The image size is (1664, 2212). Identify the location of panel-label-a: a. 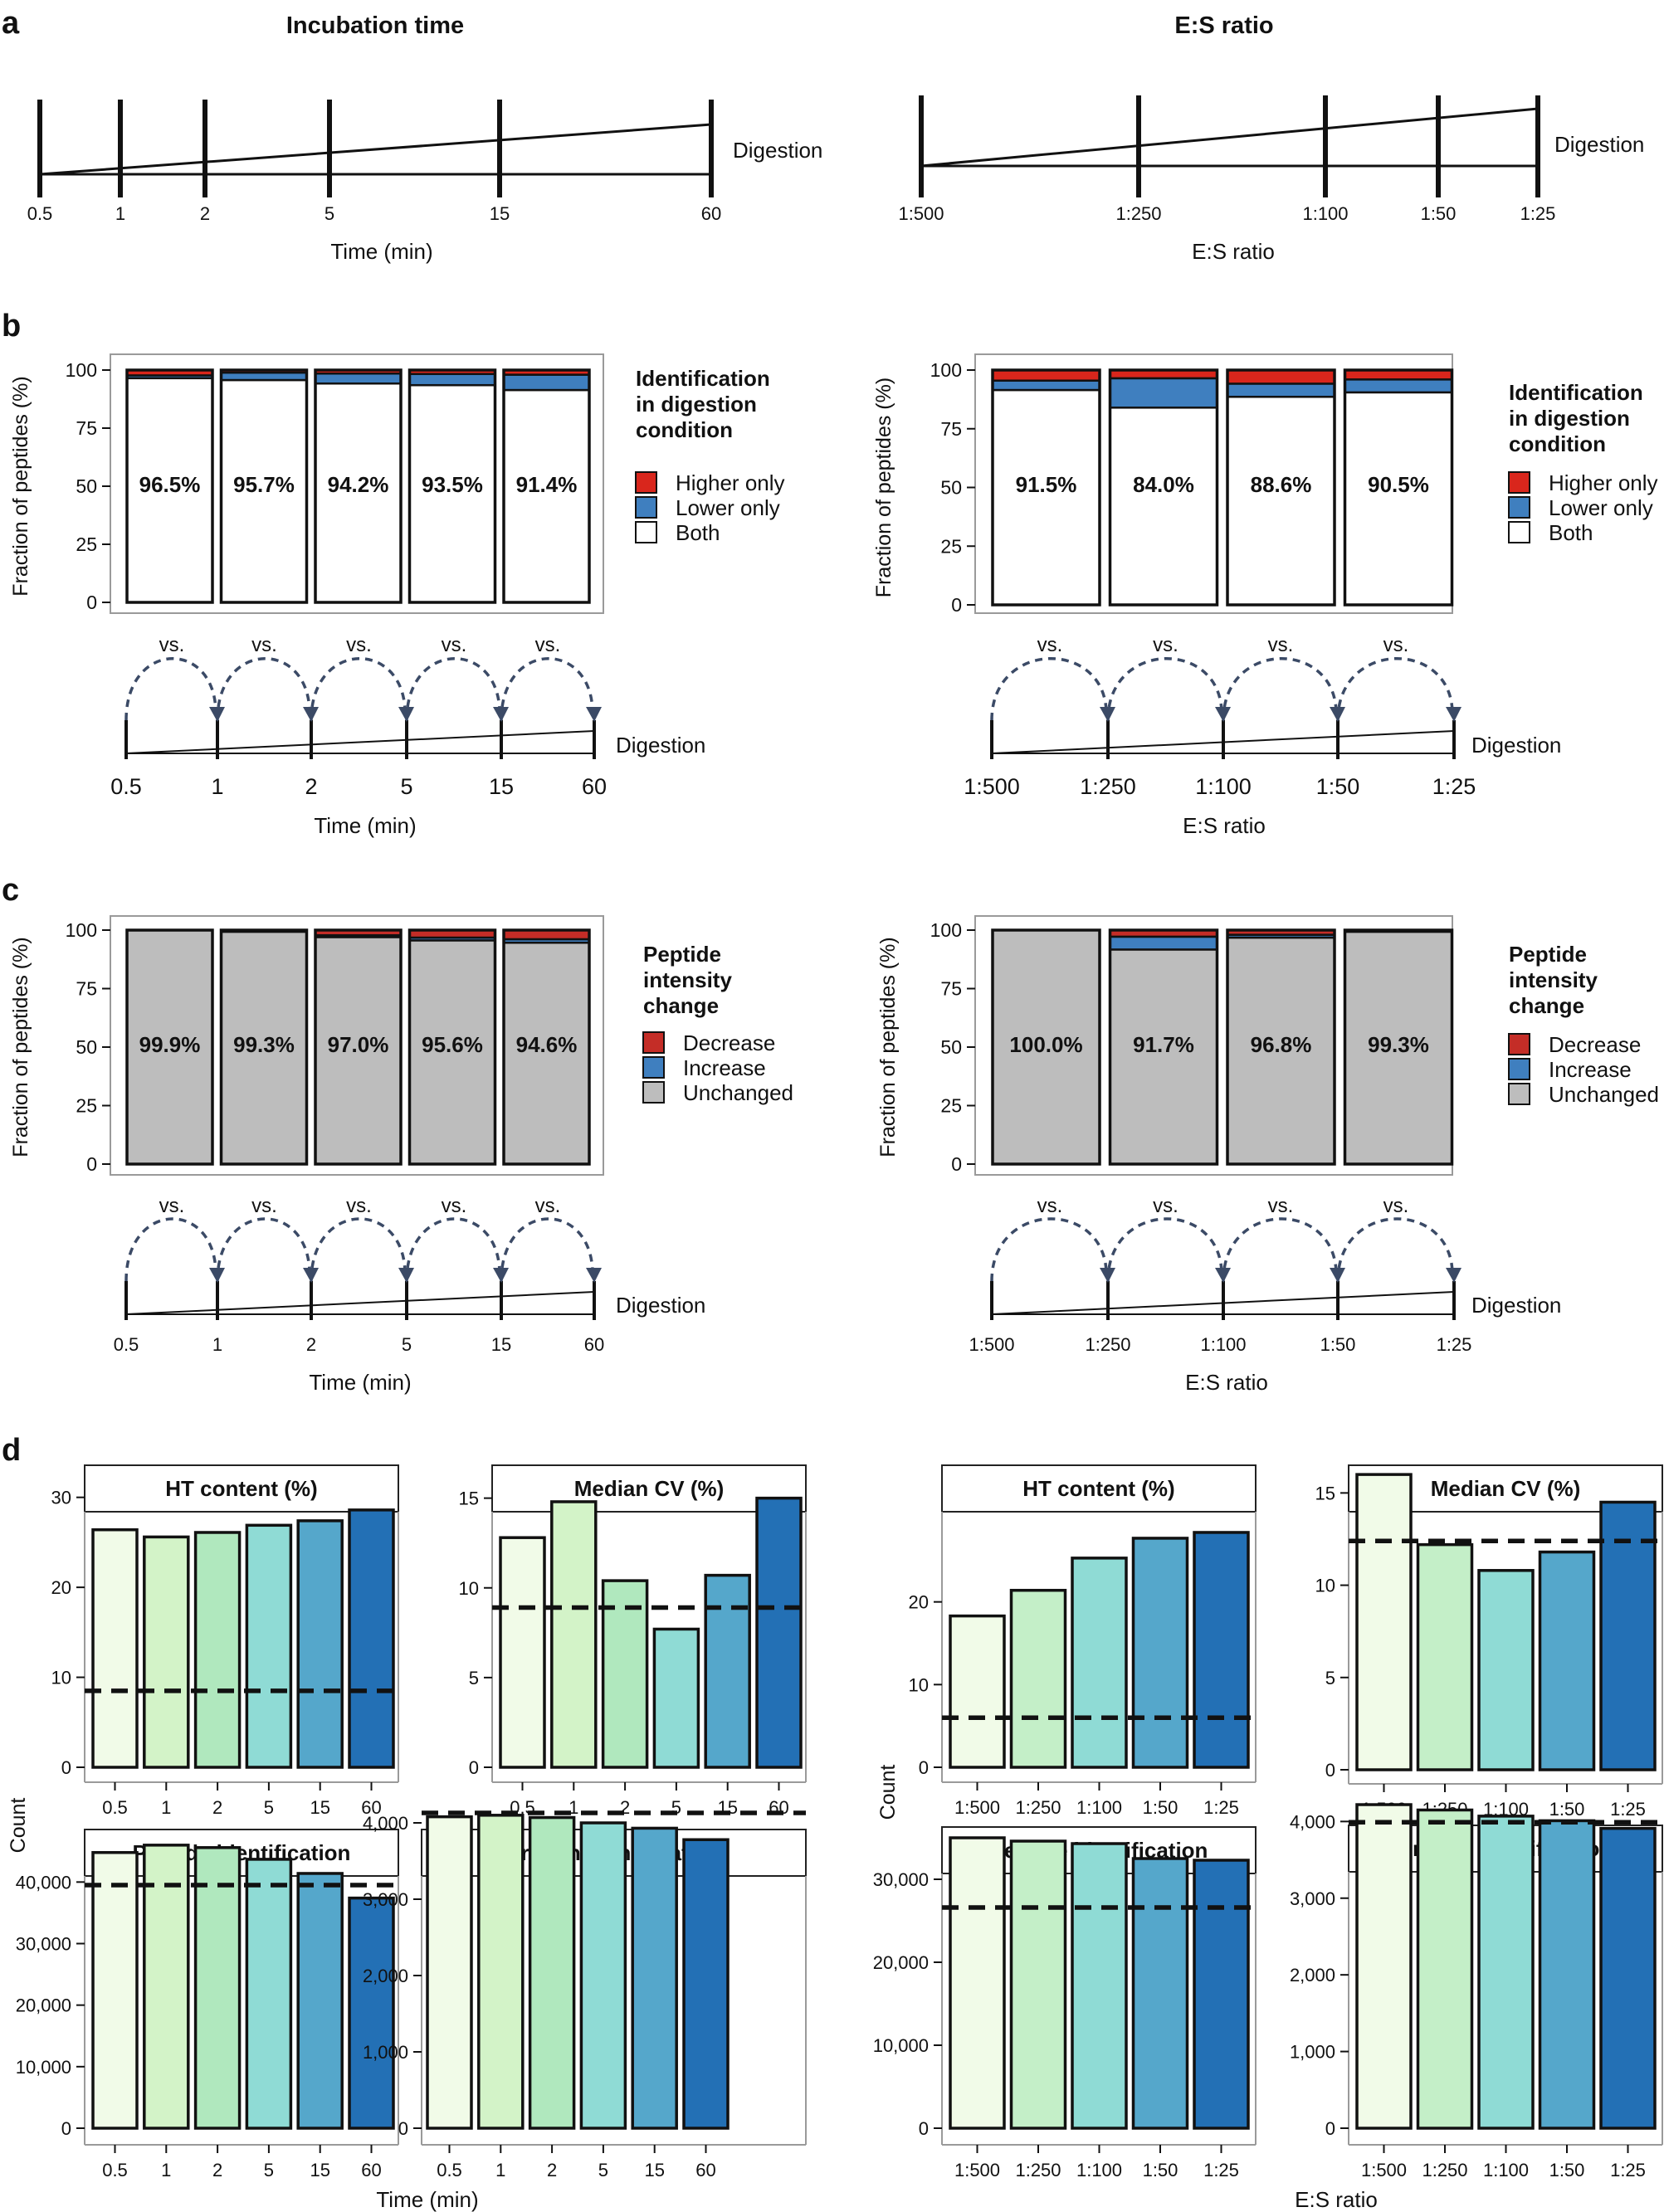
(11, 23).